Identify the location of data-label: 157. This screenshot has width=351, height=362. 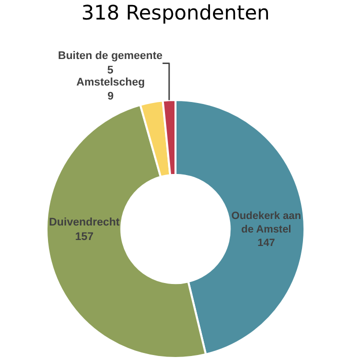
(84, 236).